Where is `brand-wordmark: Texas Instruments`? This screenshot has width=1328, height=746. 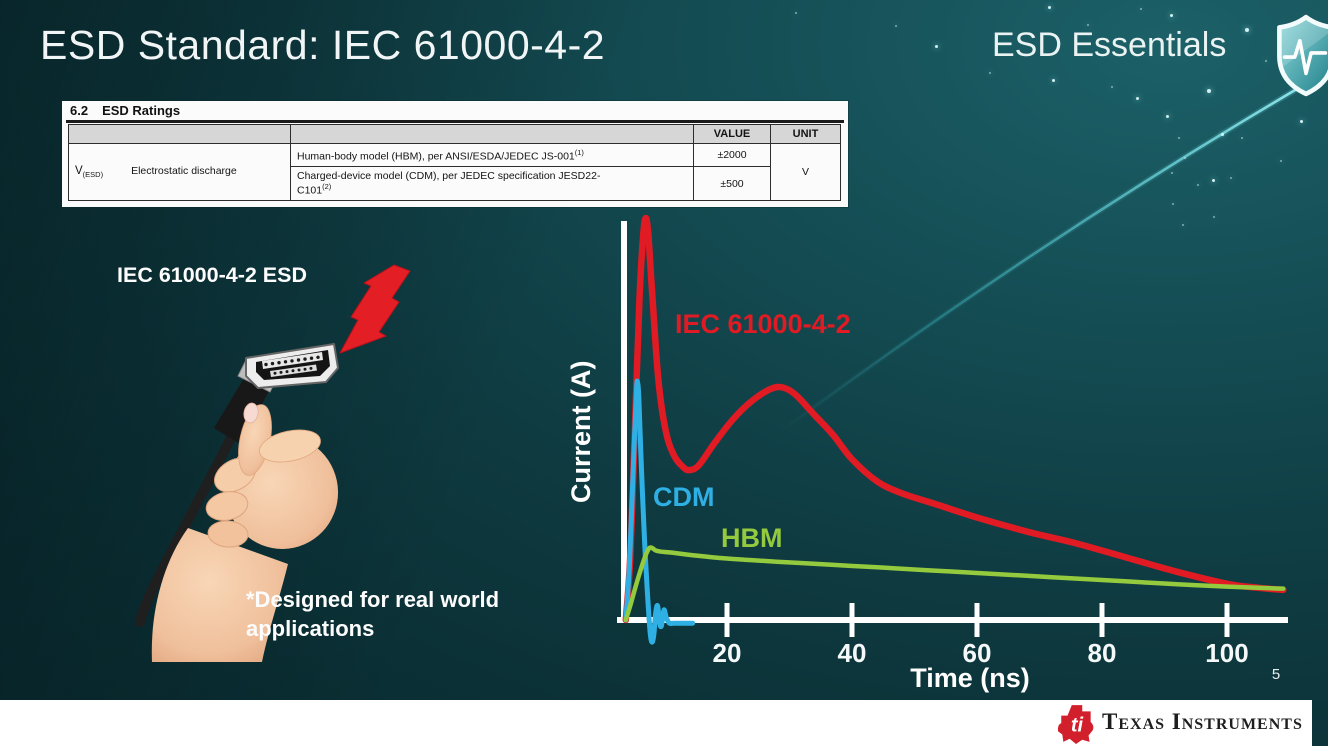
brand-wordmark: Texas Instruments is located at coordinates (1202, 721).